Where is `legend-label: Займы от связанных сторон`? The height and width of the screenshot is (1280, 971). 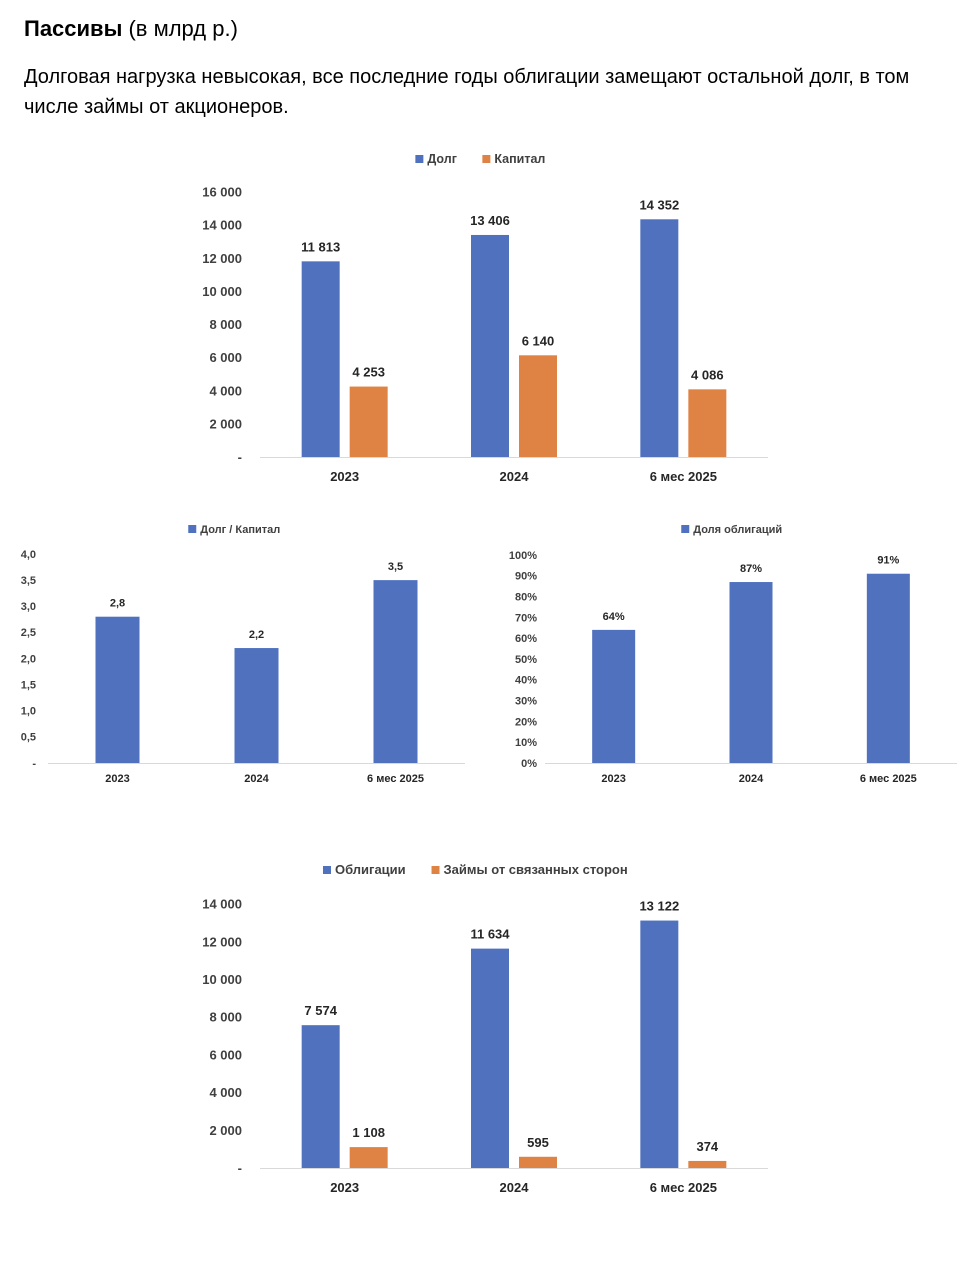
legend-label: Займы от связанных сторон is located at coordinates (536, 869).